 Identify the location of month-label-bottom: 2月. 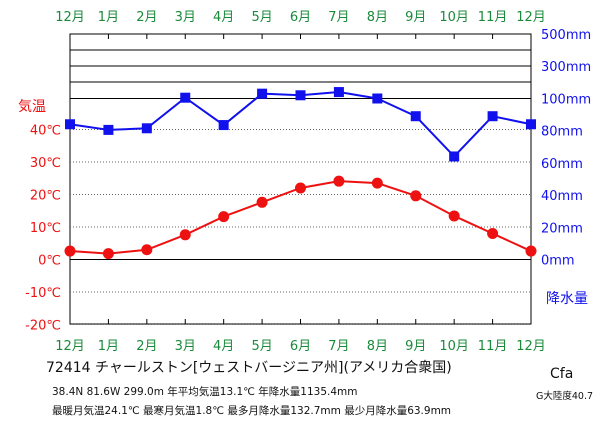
(146, 346).